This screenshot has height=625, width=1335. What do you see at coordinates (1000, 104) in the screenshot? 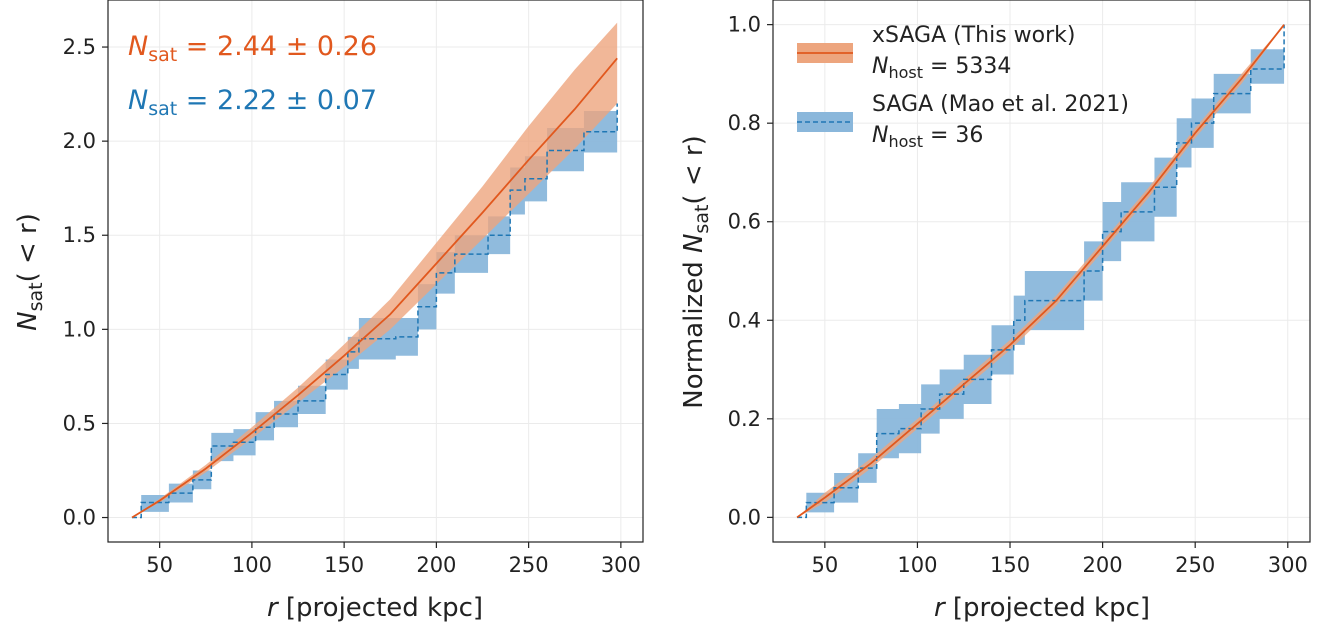
I see `legend-label-saga: SAGA (Mao et al. 2021)` at bounding box center [1000, 104].